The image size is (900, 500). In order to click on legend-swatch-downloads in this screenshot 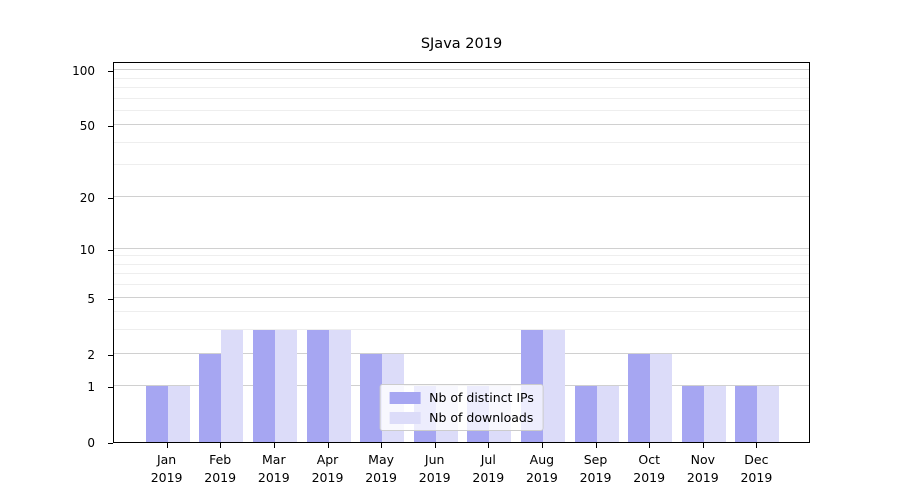, I will do `click(405, 417)`.